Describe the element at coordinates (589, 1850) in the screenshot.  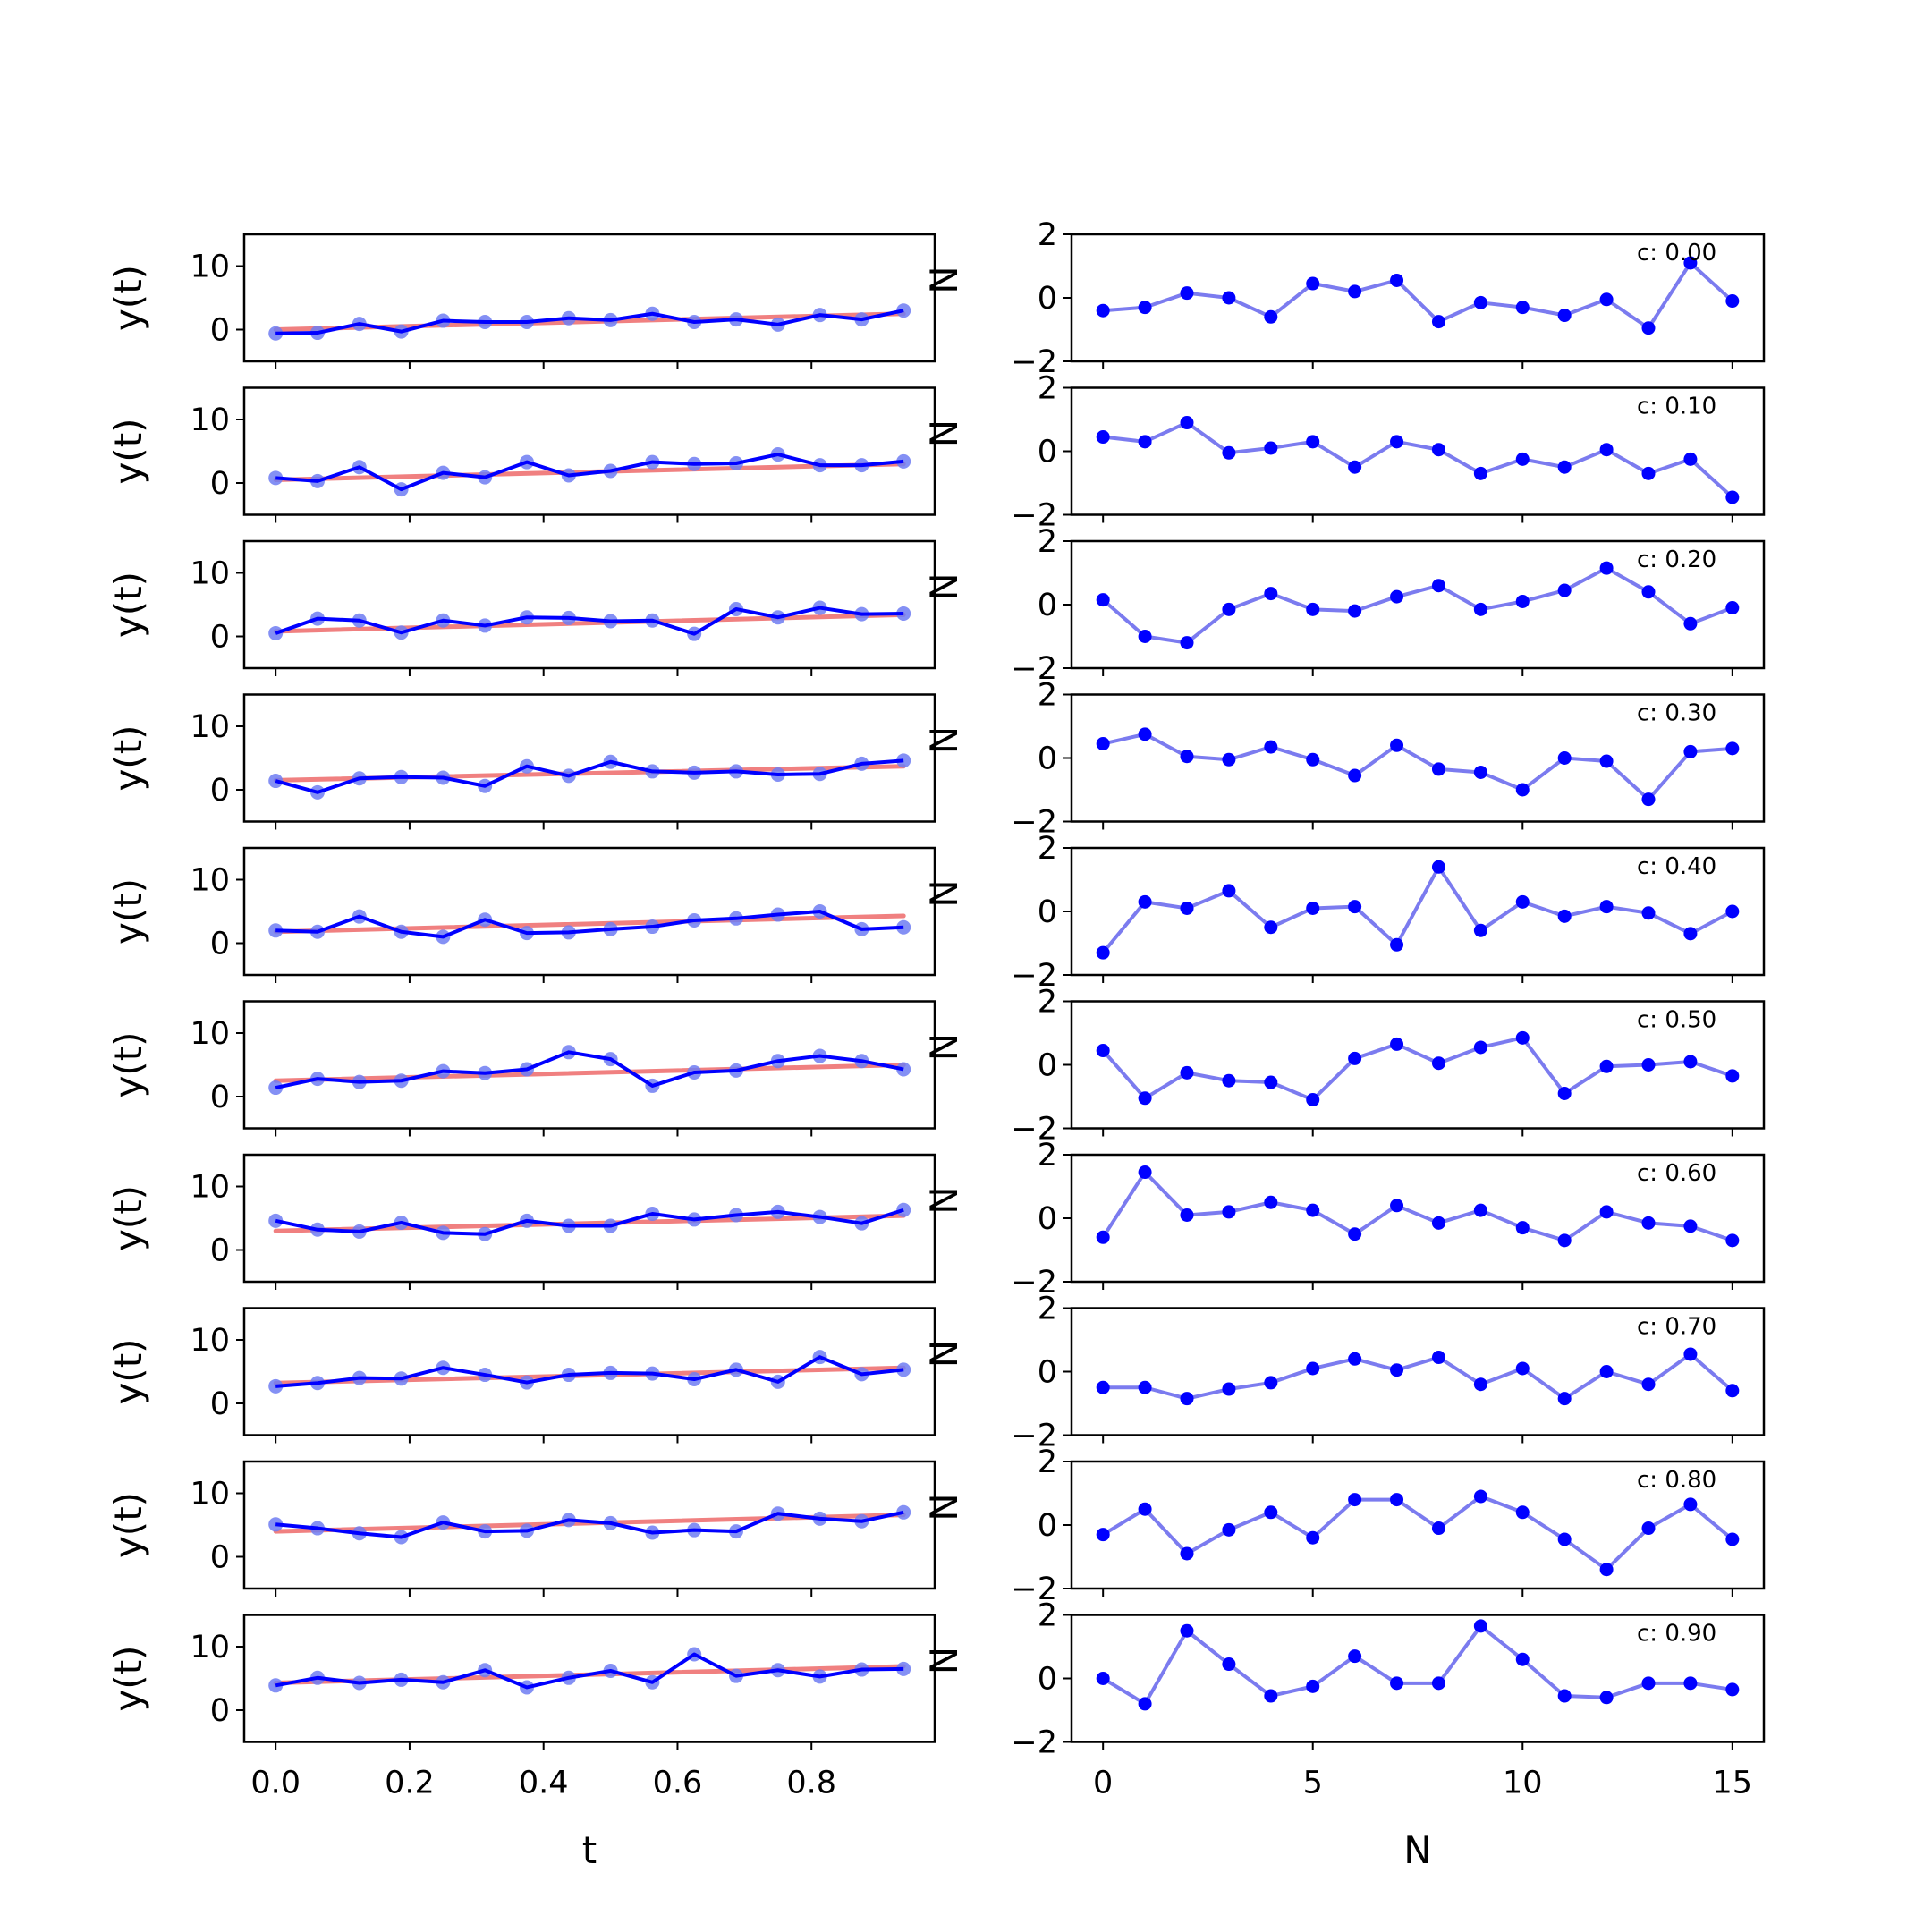
I see `left-x-axis-label: t` at that location.